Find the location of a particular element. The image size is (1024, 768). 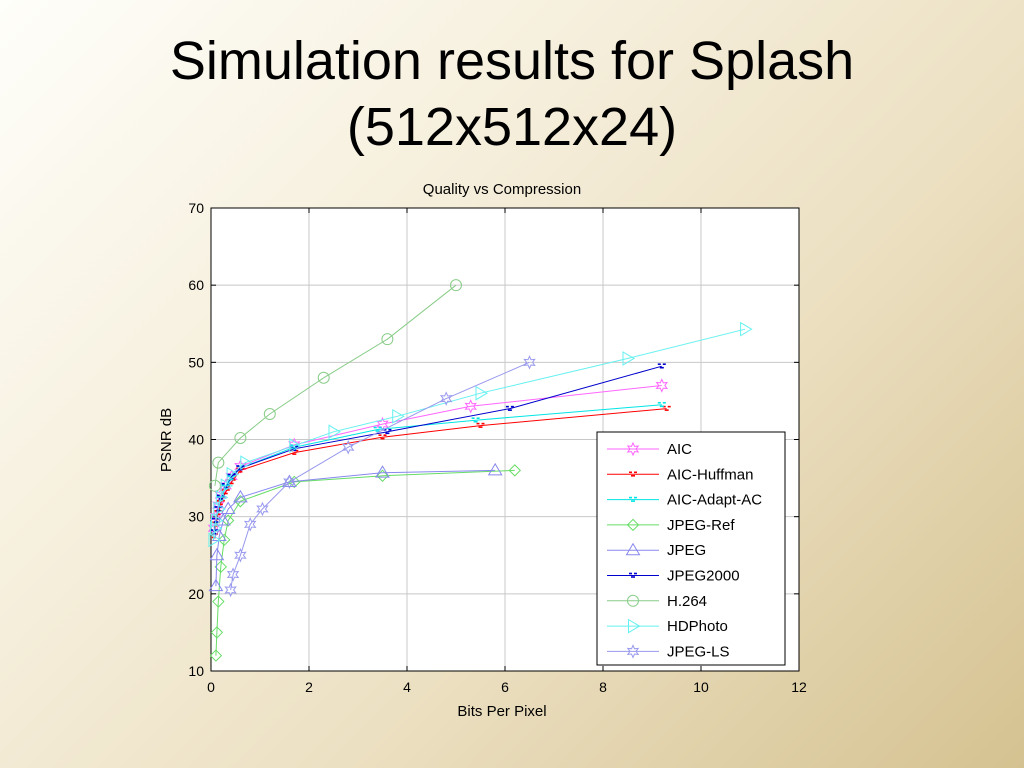

series-line-hdphoto is located at coordinates (479, 434).